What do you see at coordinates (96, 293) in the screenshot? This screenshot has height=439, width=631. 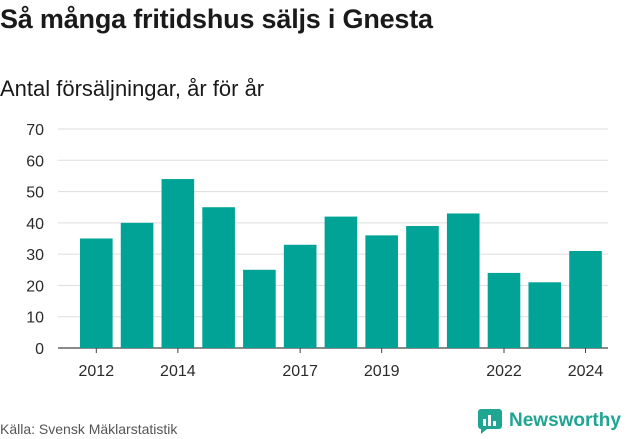 I see `bar-2012` at bounding box center [96, 293].